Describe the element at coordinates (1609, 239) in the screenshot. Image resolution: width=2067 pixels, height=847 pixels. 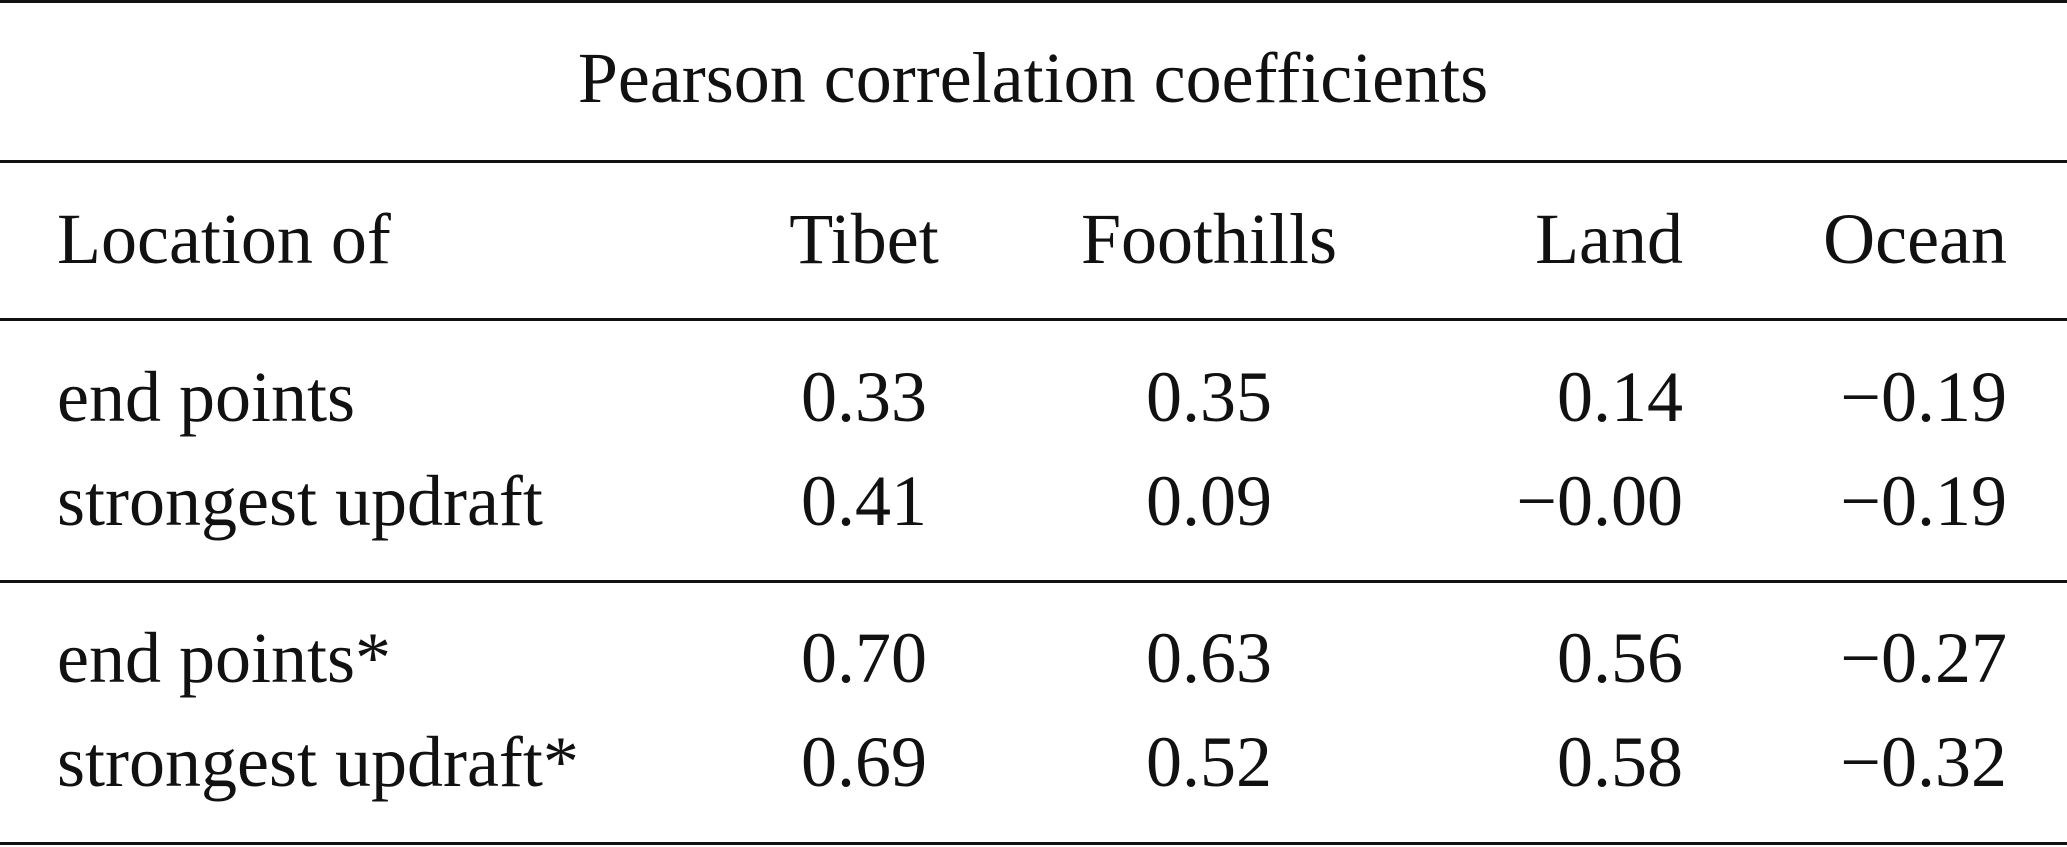
I see `header-land: Land` at that location.